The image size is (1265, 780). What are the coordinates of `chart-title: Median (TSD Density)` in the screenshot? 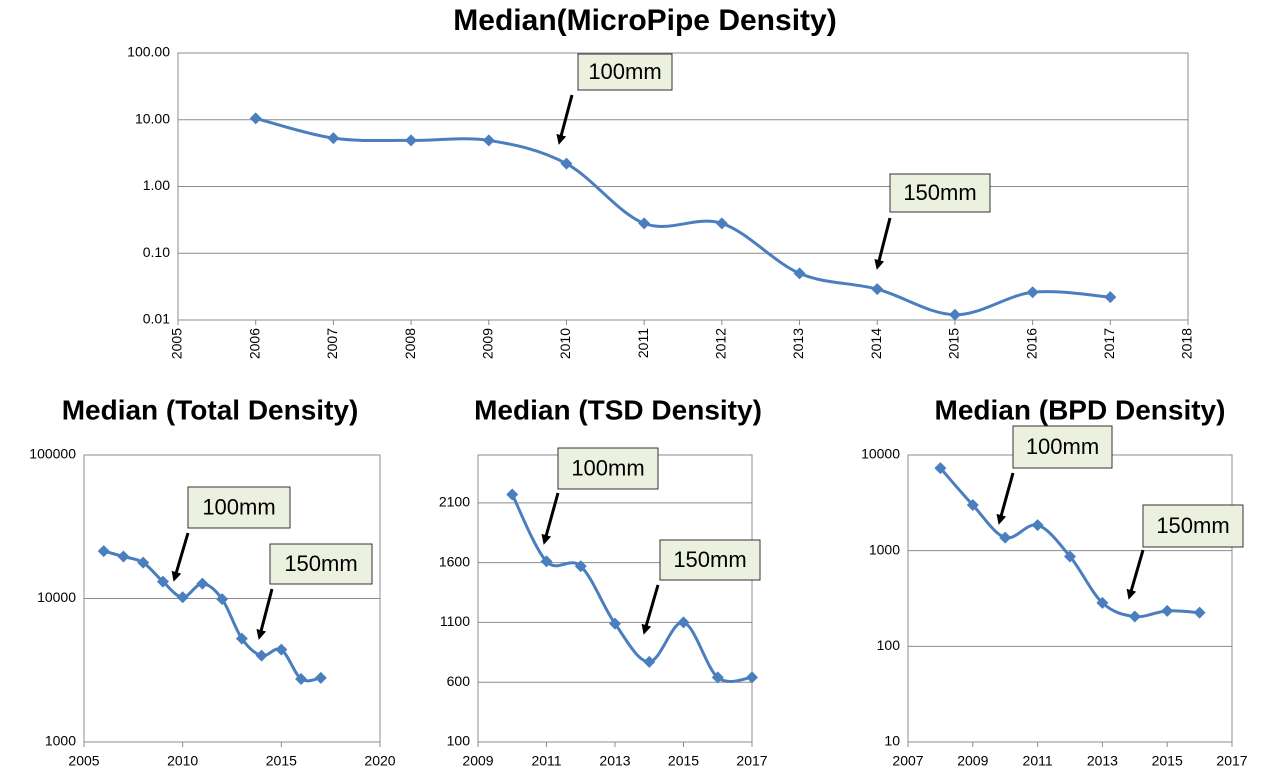 It's located at (618, 409).